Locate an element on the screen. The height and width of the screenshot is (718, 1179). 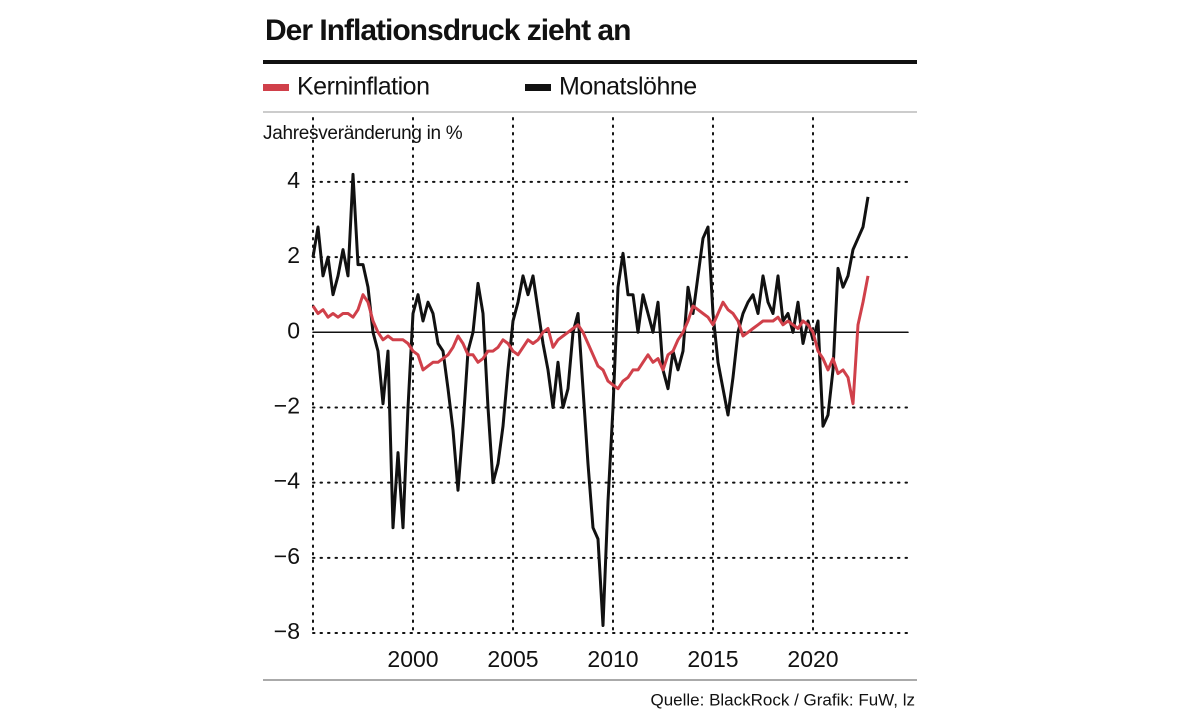
x-tick-label: 2005 is located at coordinates (512, 659).